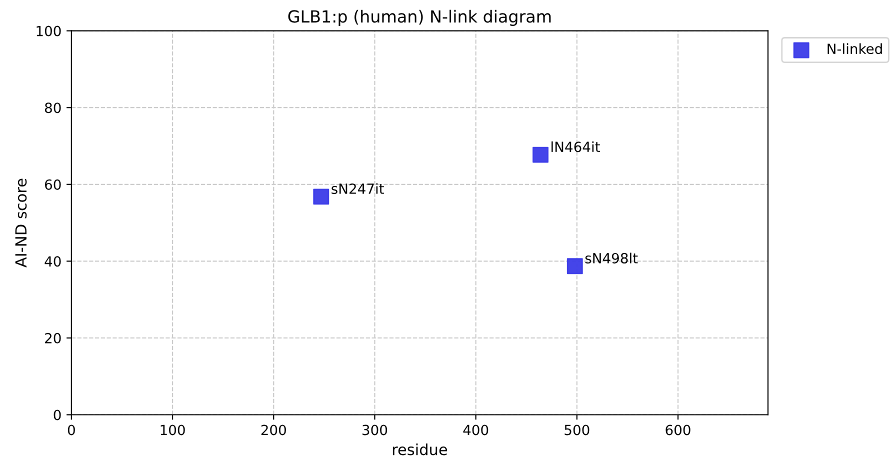 This screenshot has height=474, width=893. I want to click on x-tick-label: 100, so click(172, 430).